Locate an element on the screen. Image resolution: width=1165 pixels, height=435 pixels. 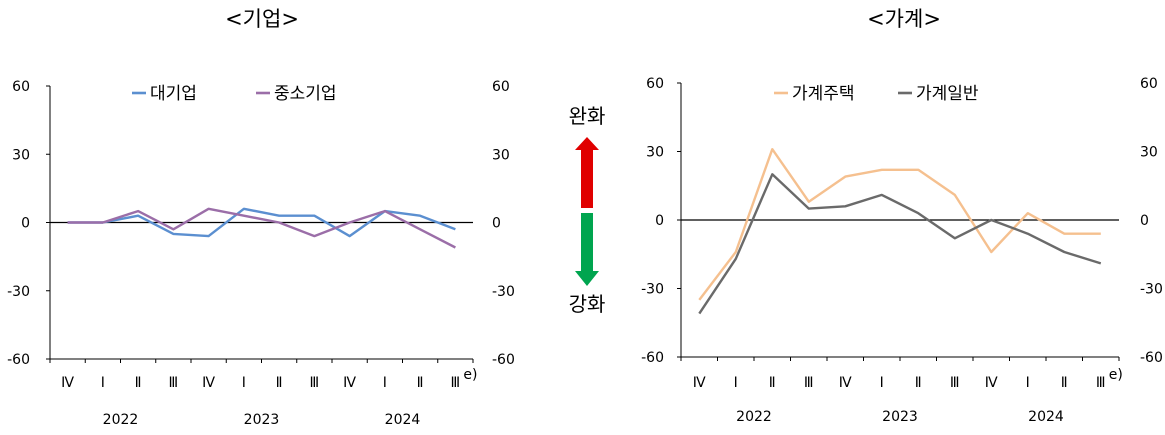
arrow-up-icon is located at coordinates (587, 172).